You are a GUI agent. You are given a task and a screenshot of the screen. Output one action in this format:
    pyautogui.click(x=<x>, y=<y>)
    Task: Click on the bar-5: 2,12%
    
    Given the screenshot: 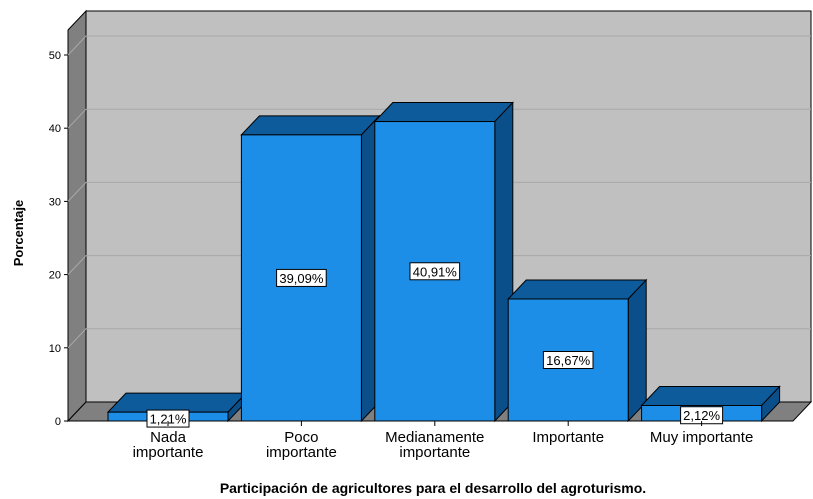 What is the action you would take?
    pyautogui.click(x=710, y=405)
    